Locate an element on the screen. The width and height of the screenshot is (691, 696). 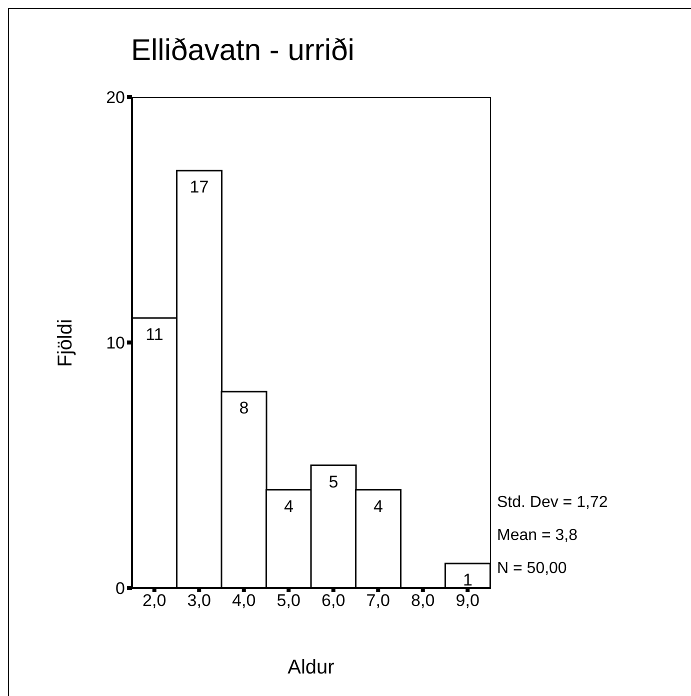
data-label: 8 is located at coordinates (244, 408).